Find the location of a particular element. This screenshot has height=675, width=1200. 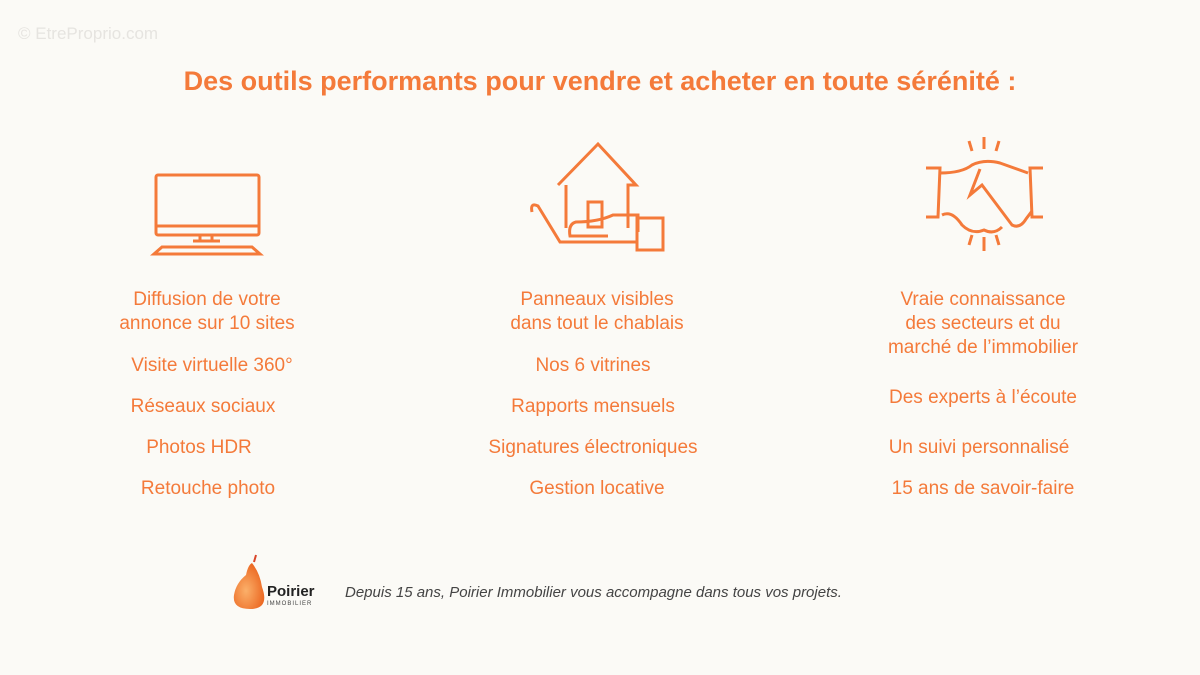

feature-item: Diffusion de votre annonce sur 10 sites is located at coordinates (207, 311).